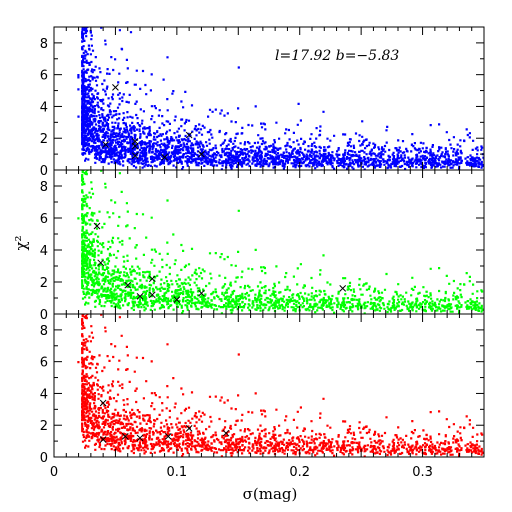 The image size is (512, 512). What do you see at coordinates (422, 472) in the screenshot?
I see `x-tick-label: 0.3` at bounding box center [422, 472].